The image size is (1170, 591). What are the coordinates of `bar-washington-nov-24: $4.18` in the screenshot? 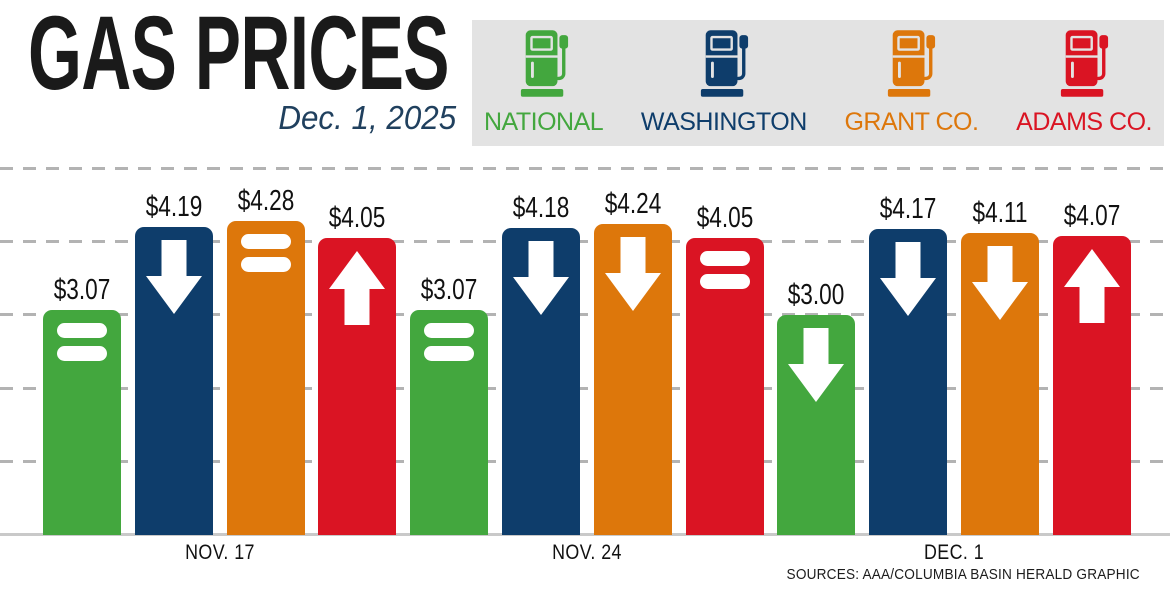 It's located at (541, 364).